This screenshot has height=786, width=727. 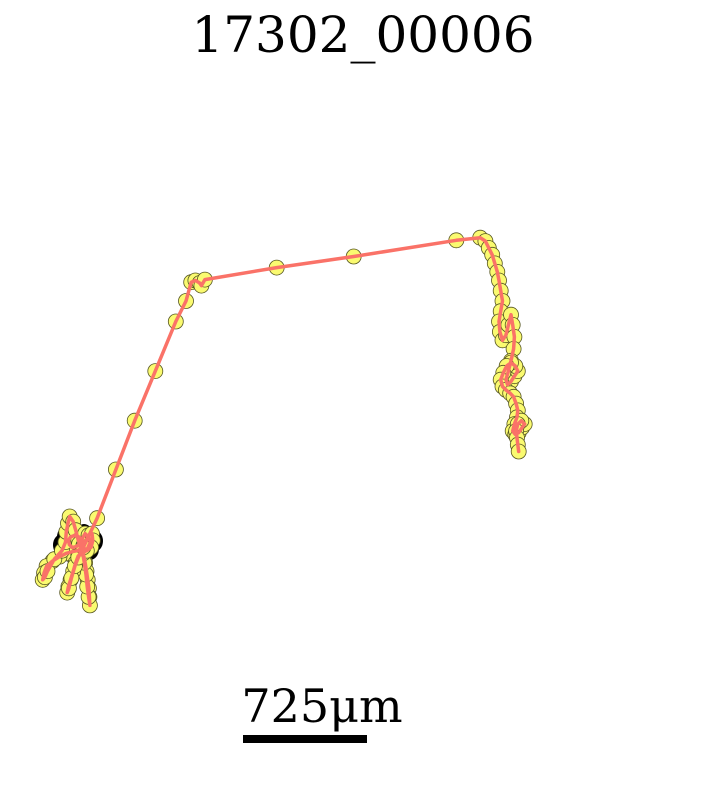 I want to click on scale-bar: 725μm, so click(x=322, y=711).